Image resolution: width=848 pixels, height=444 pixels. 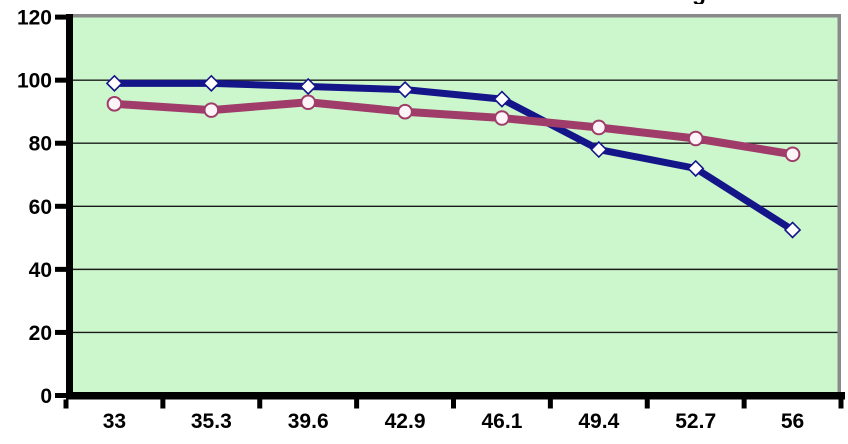 What do you see at coordinates (502, 99) in the screenshot?
I see `series-1-navy-diamond-marker-46.1` at bounding box center [502, 99].